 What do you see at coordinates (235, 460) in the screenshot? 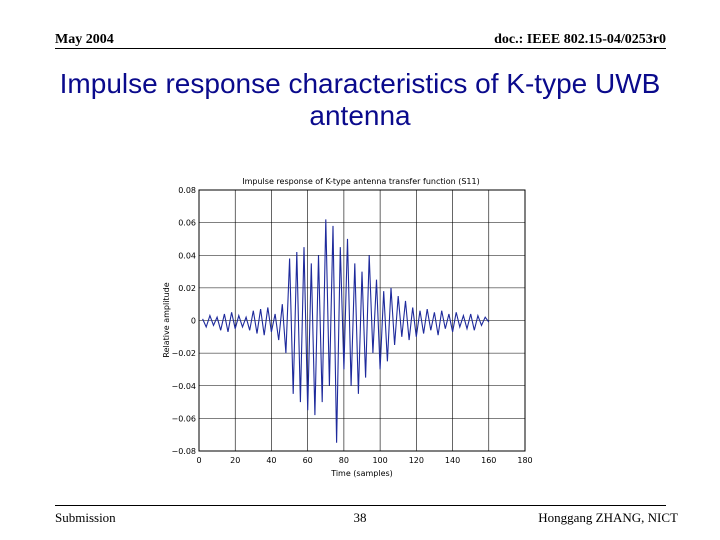
I see `x-tick-label: 20` at bounding box center [235, 460].